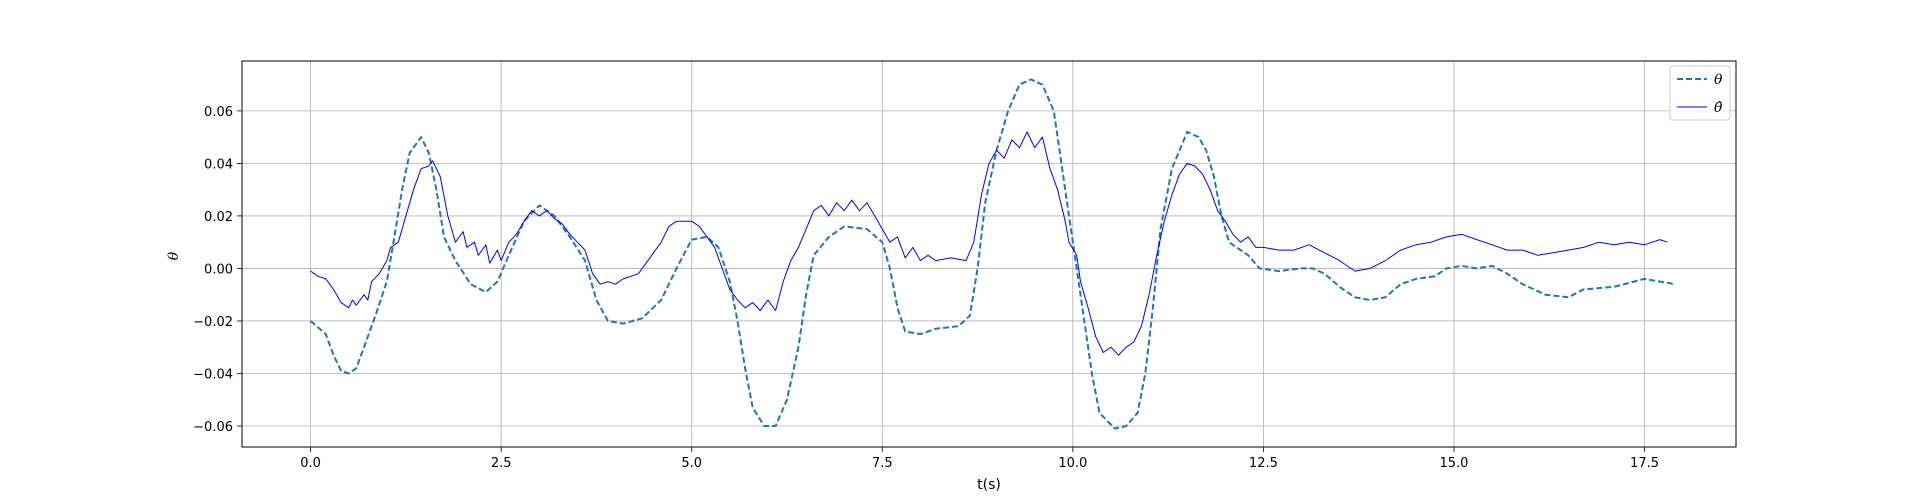 This screenshot has height=500, width=1920. I want to click on y-axis-ticks: −0.06 −0.04 −0.02 0.00 0.02 0.04 0.06, so click(217, 270).